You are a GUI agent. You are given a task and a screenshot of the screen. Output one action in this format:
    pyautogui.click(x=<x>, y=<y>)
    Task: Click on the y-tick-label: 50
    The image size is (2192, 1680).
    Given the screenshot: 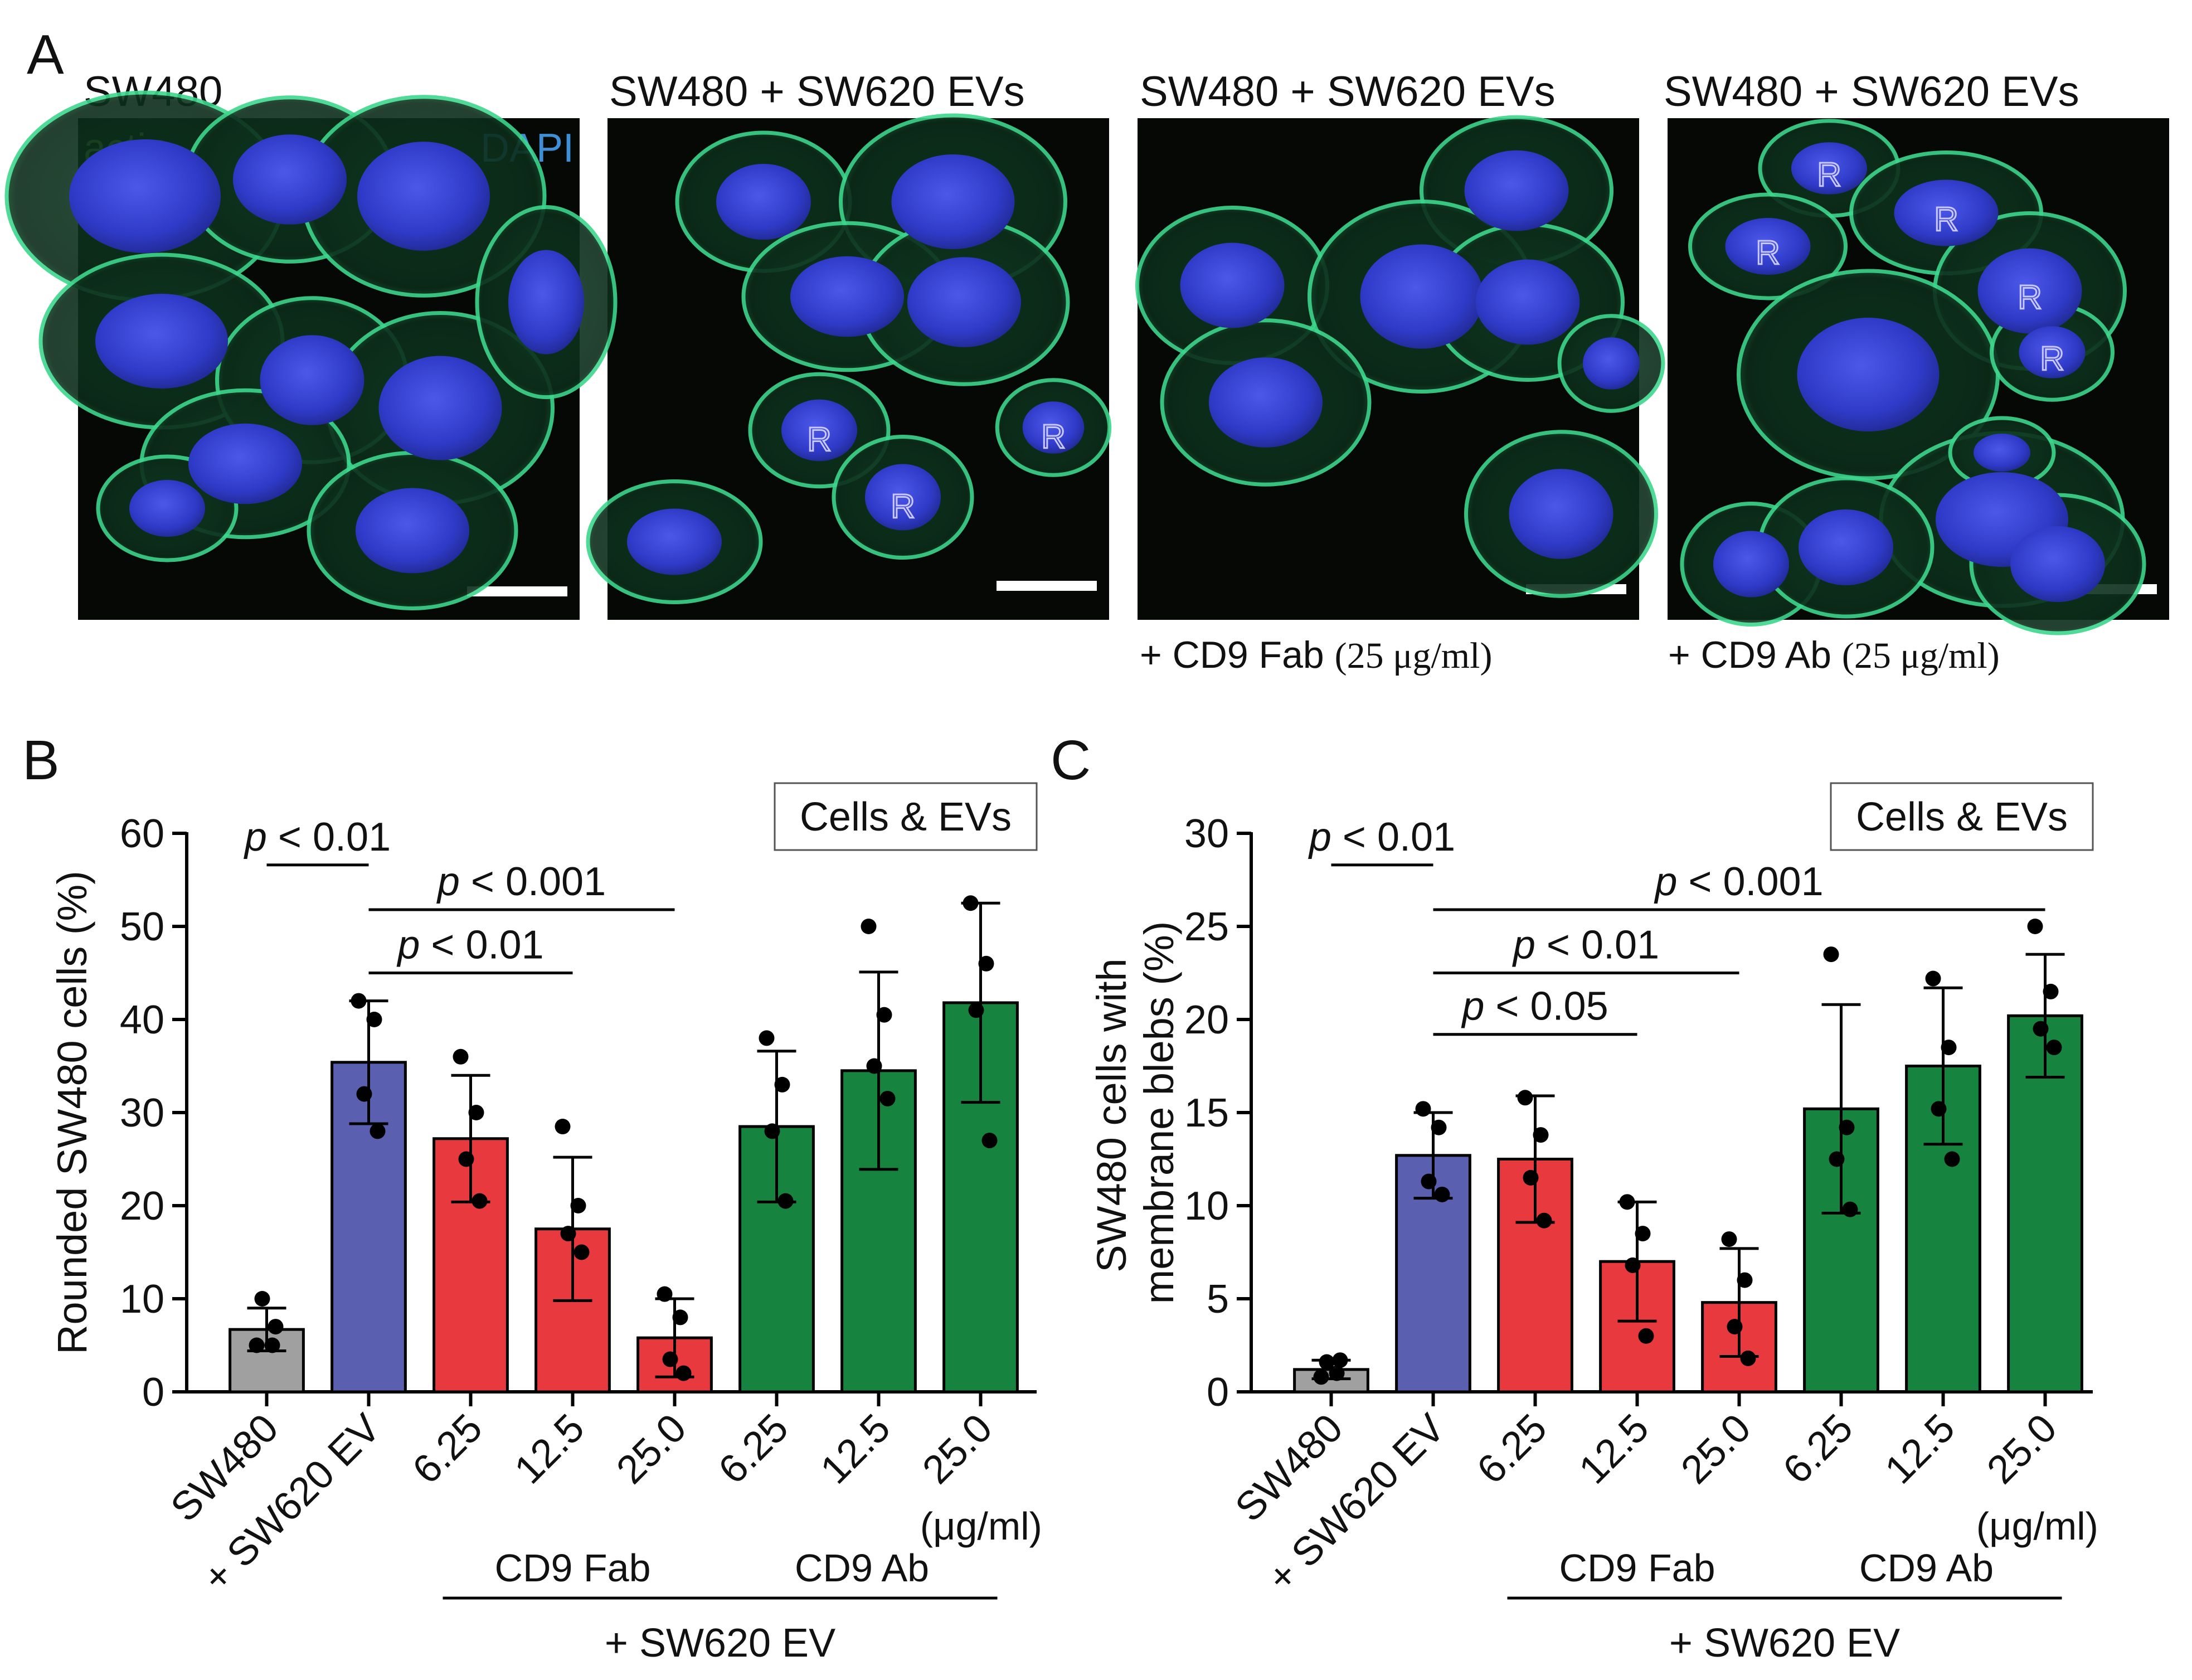 What is the action you would take?
    pyautogui.click(x=142, y=927)
    